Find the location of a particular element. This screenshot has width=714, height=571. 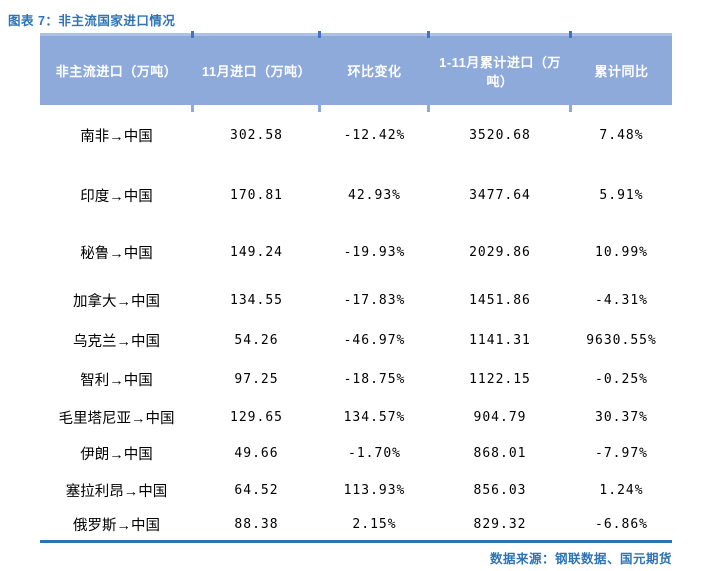

table-row: 智利→中国 97.25 -18.75% 1122.15 -0.25% is located at coordinates (356, 379).